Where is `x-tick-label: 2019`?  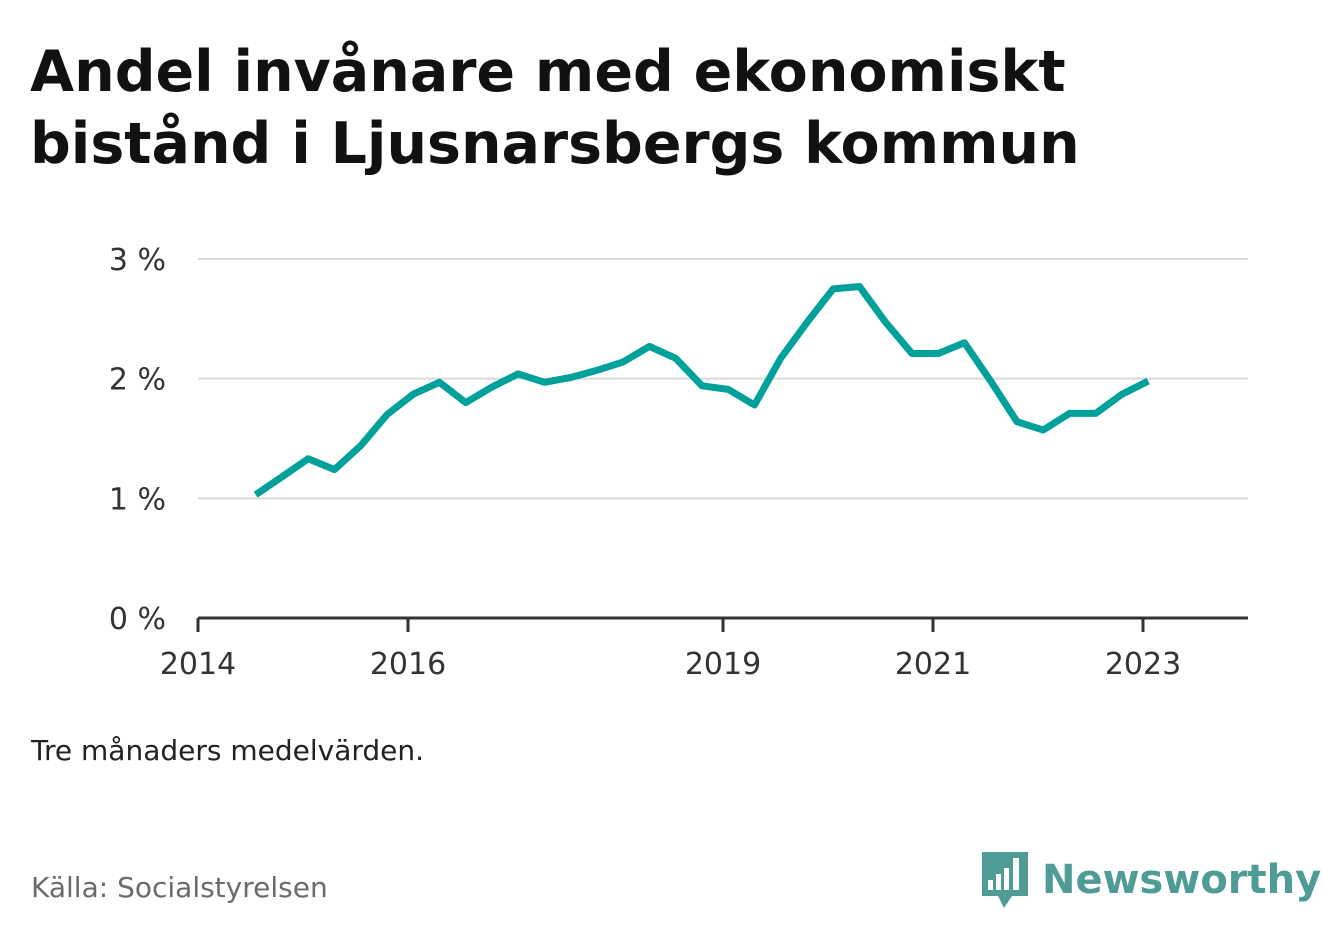
x-tick-label: 2019 is located at coordinates (723, 664).